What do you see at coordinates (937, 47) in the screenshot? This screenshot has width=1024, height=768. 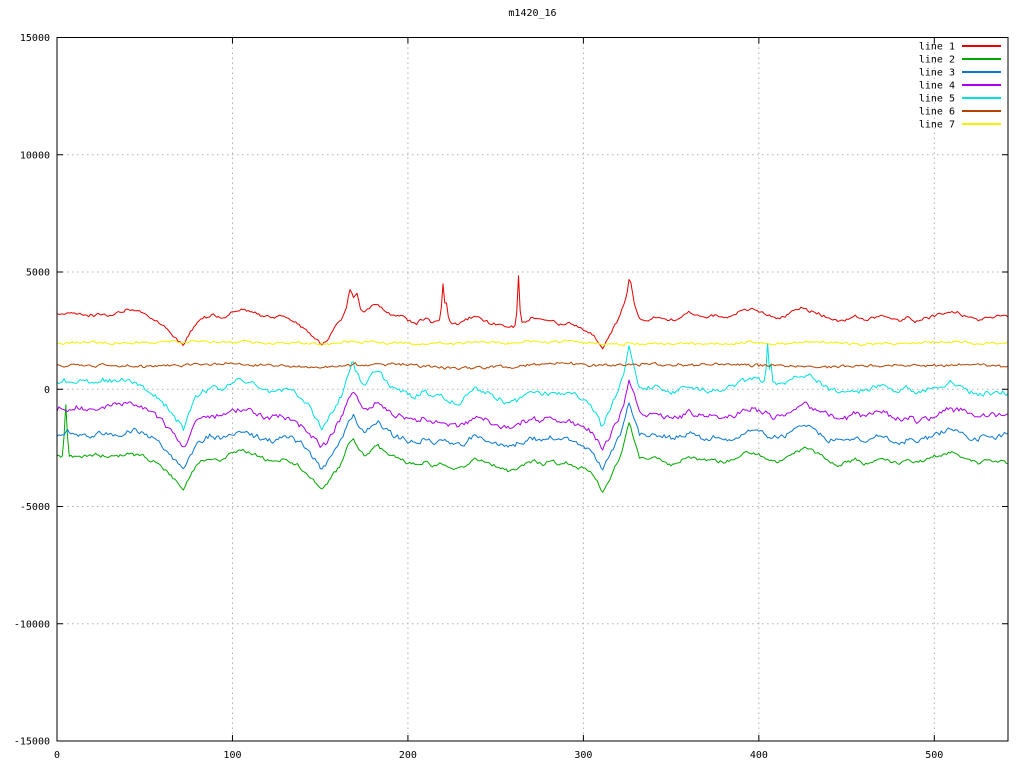 I see `legend-label: line 1` at bounding box center [937, 47].